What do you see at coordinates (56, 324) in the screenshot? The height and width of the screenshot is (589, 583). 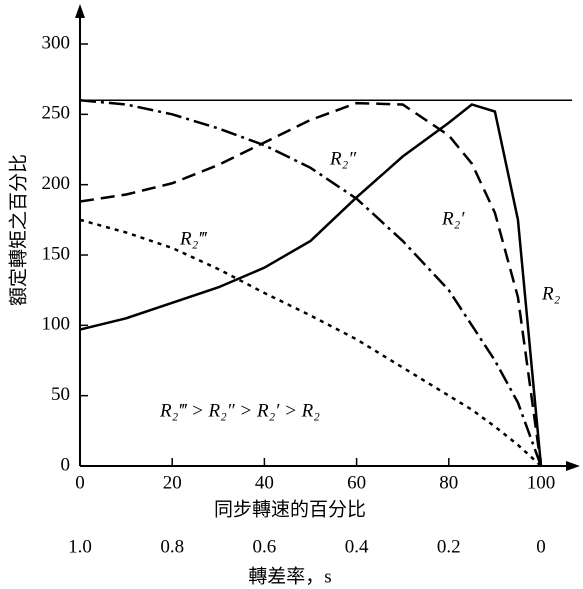 I see `y-tick-label: 100` at bounding box center [56, 324].